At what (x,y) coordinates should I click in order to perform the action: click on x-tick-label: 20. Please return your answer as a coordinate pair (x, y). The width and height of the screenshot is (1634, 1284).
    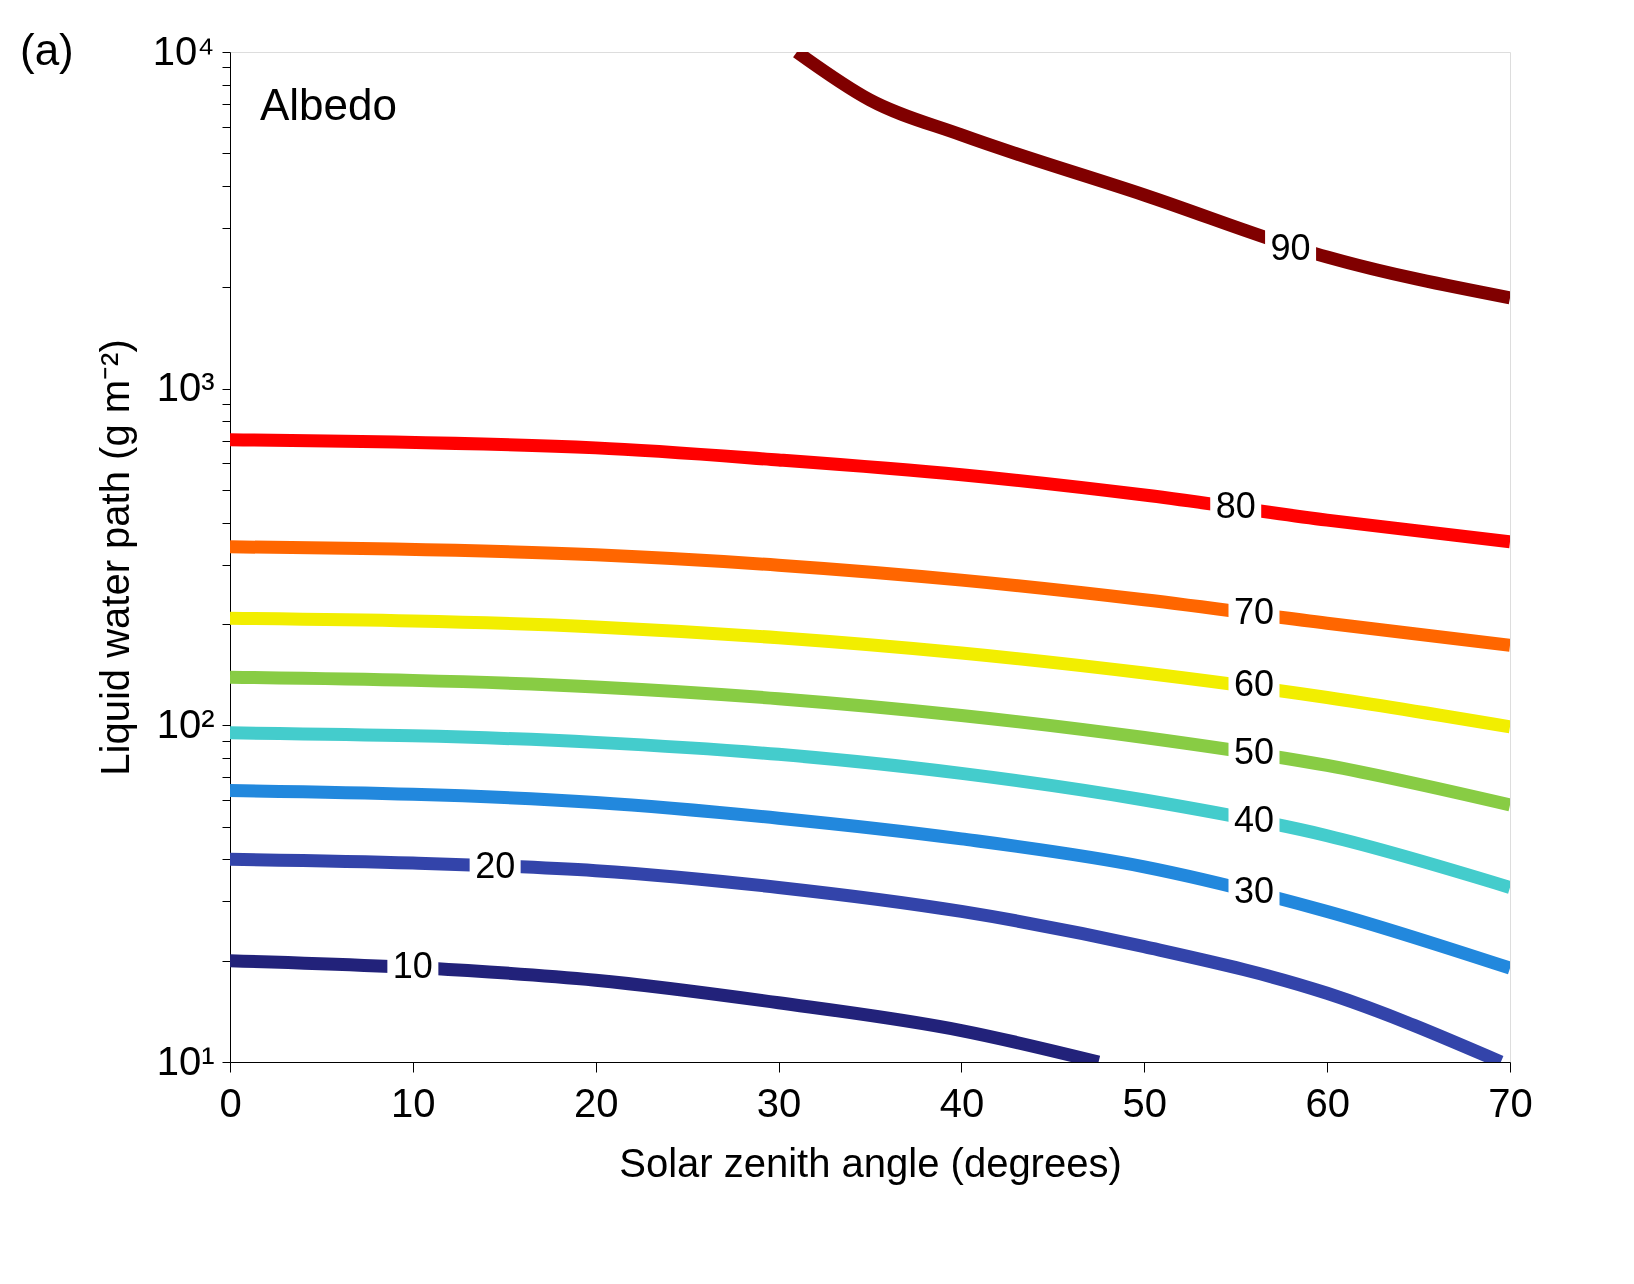
    Looking at the image, I should click on (596, 1102).